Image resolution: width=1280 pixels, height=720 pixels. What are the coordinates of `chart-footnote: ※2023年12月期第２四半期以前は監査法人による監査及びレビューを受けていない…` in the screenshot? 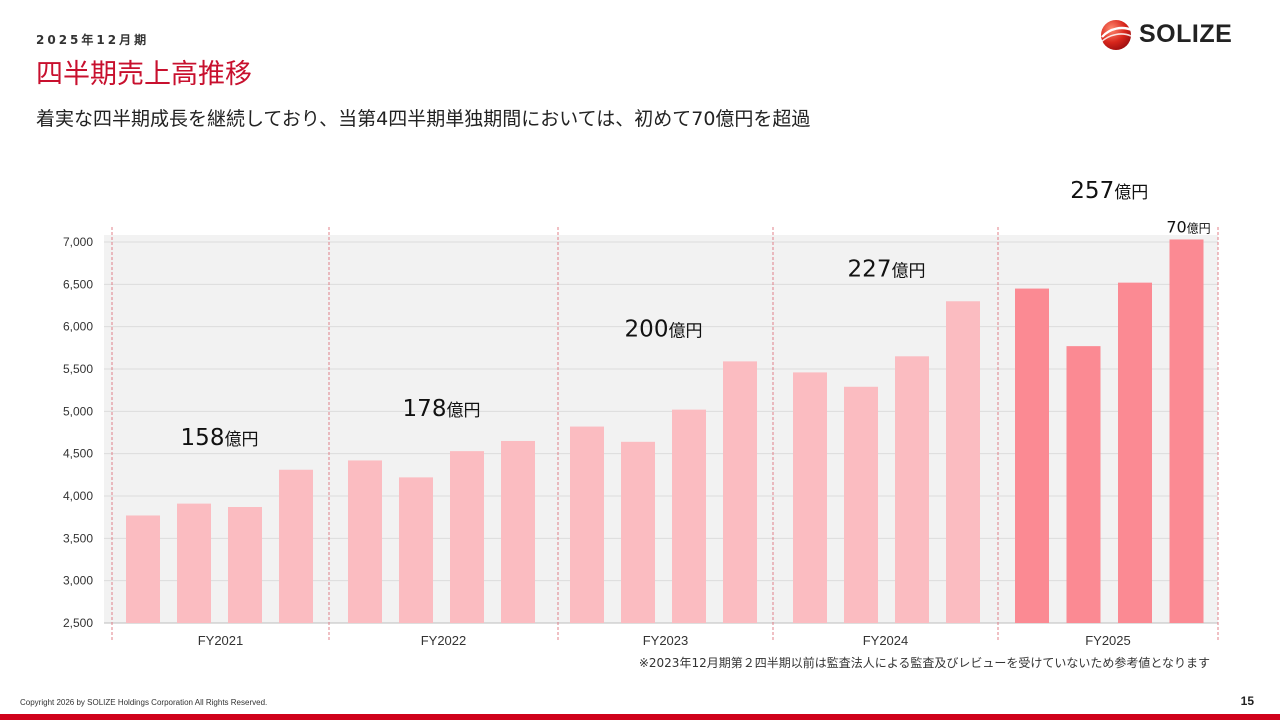 It's located at (924, 663).